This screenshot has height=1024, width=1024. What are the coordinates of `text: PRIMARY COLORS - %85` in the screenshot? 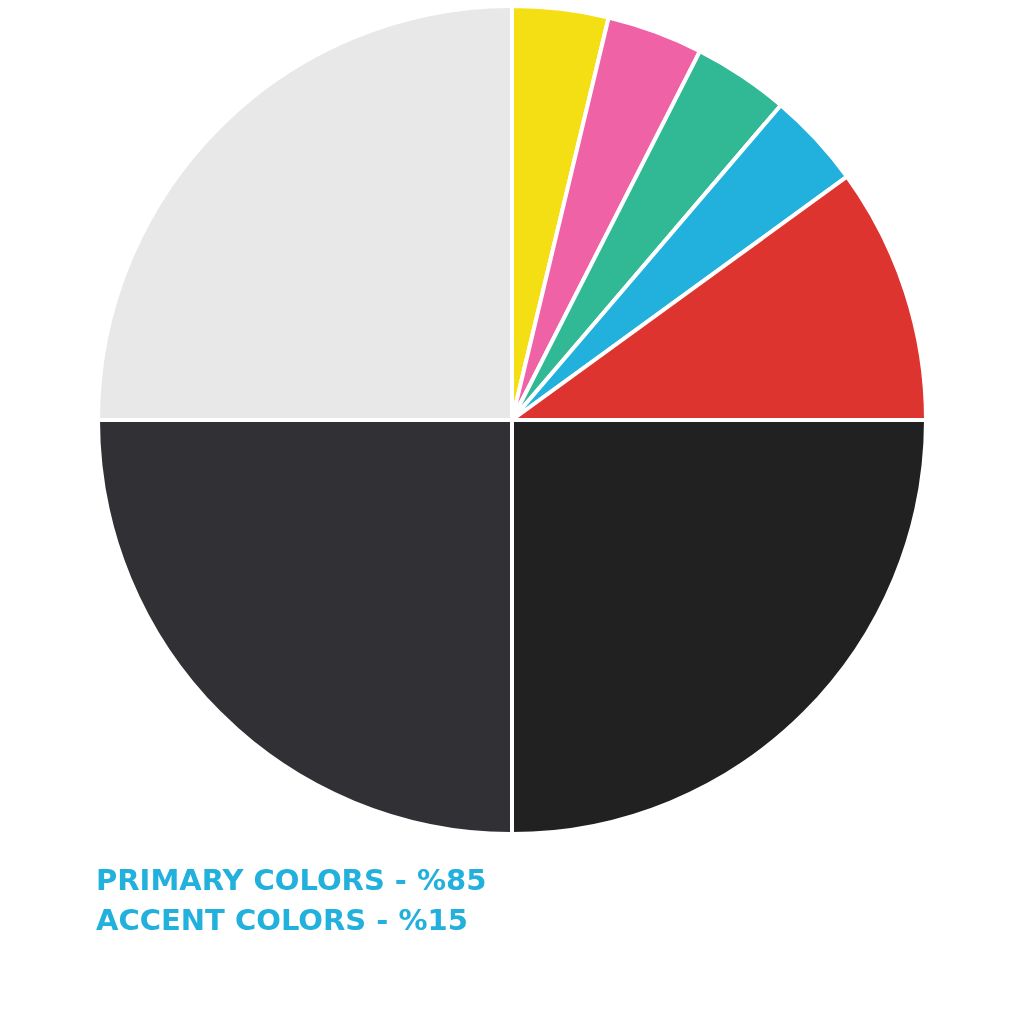 It's located at (291, 880).